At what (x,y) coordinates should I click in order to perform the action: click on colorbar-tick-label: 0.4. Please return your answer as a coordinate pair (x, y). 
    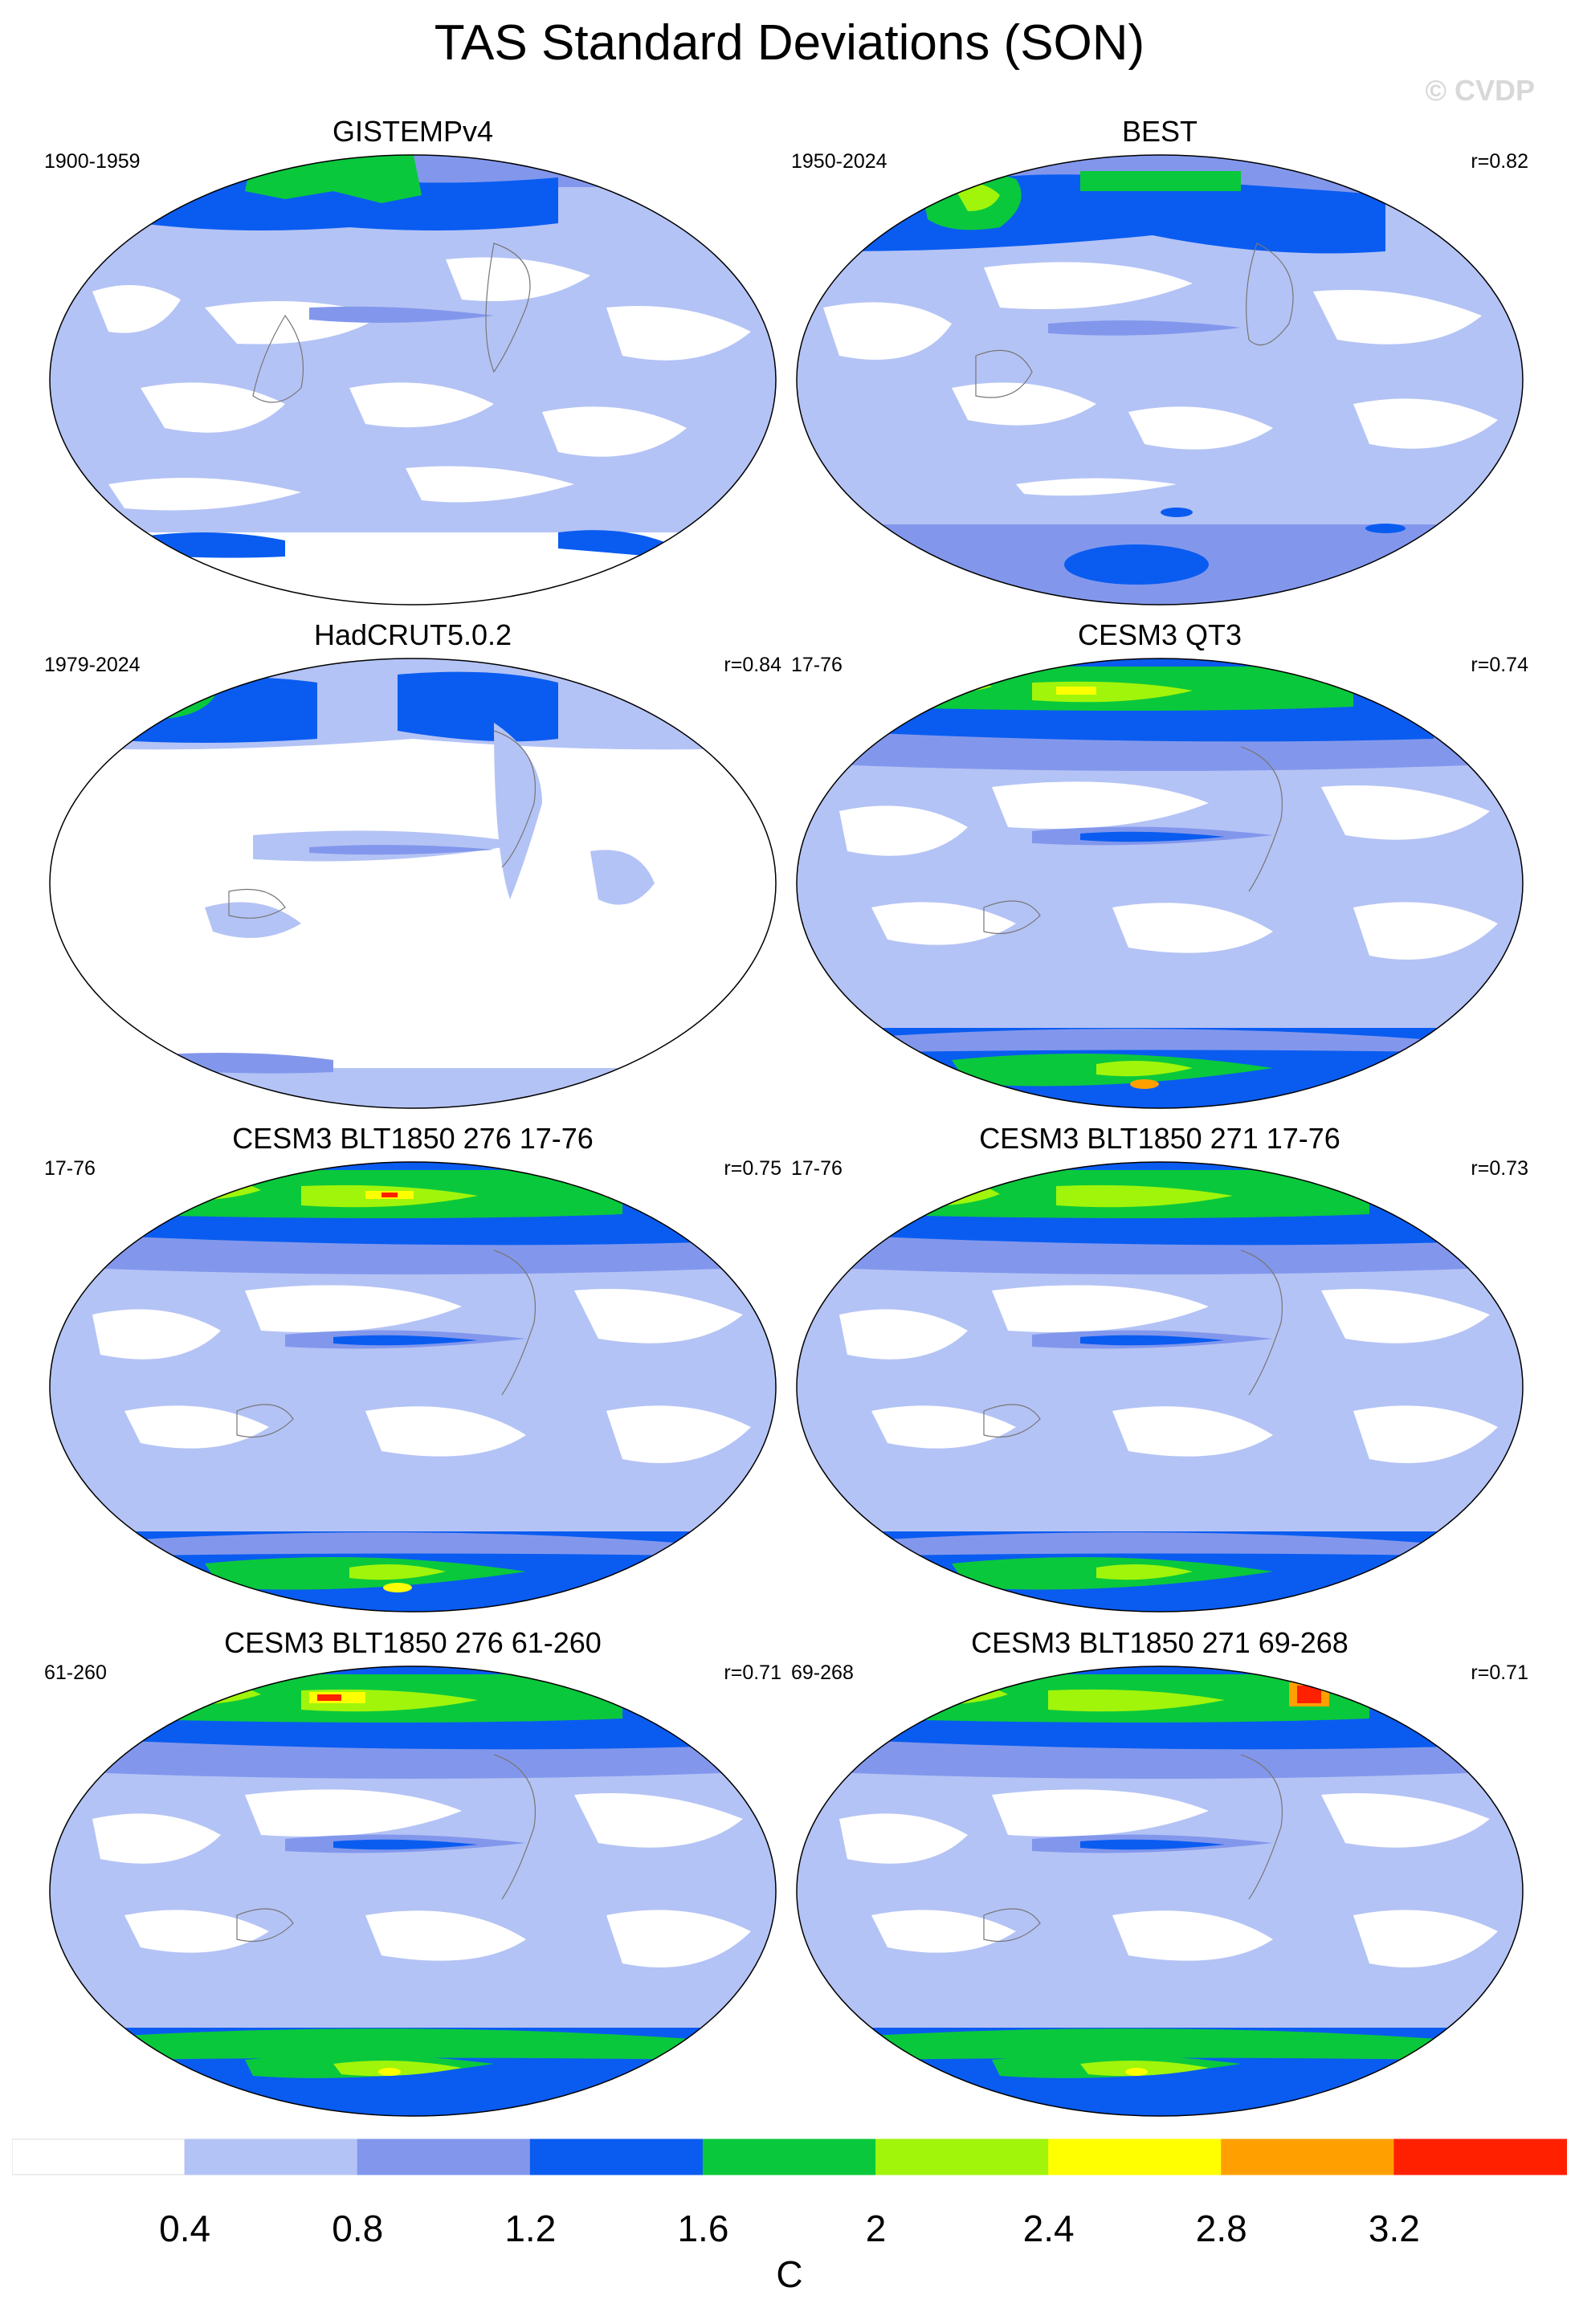
    Looking at the image, I should click on (185, 2228).